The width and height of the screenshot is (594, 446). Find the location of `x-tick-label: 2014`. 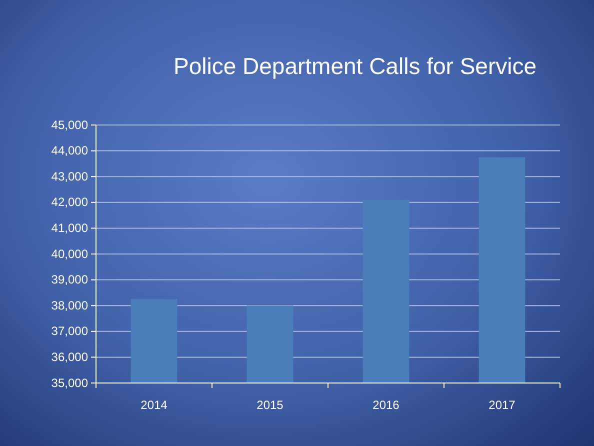

x-tick-label: 2014 is located at coordinates (154, 405).